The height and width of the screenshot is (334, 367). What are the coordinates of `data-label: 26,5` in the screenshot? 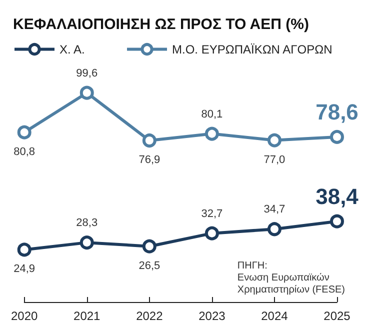 It's located at (149, 266).